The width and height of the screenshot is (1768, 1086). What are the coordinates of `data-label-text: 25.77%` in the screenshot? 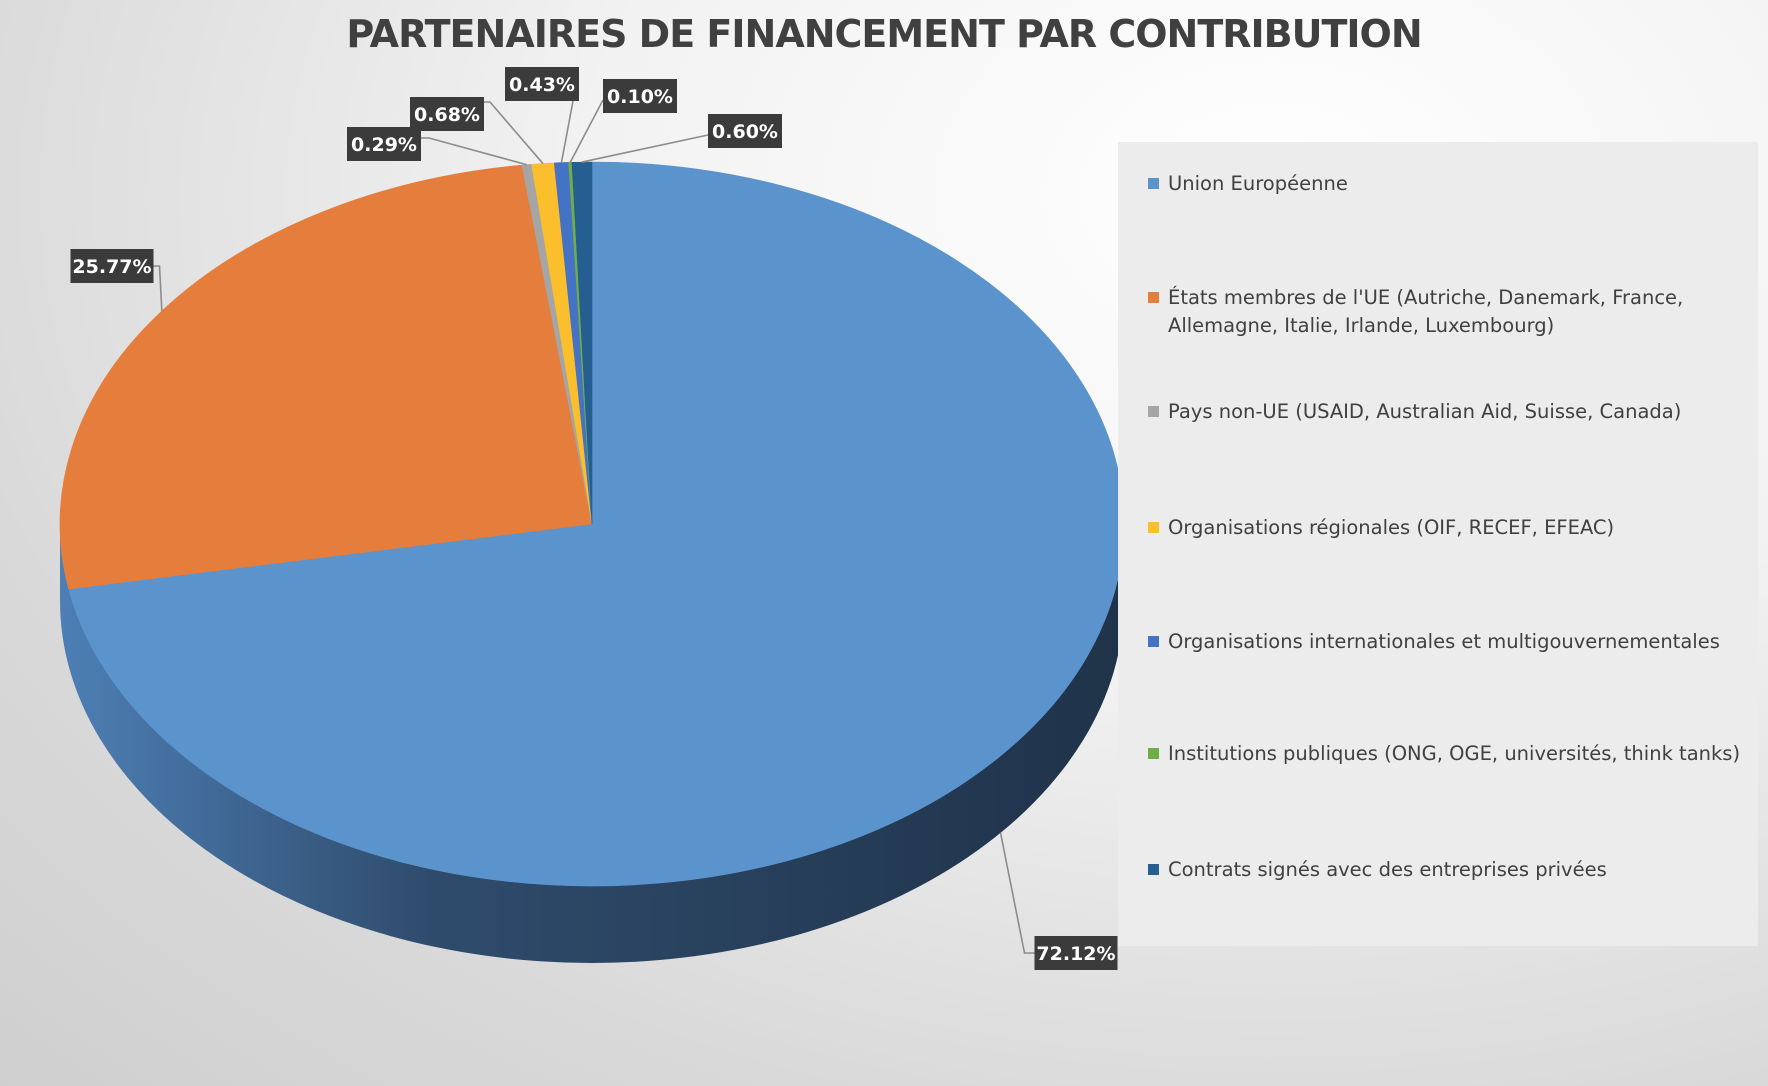 It's located at (111, 267).